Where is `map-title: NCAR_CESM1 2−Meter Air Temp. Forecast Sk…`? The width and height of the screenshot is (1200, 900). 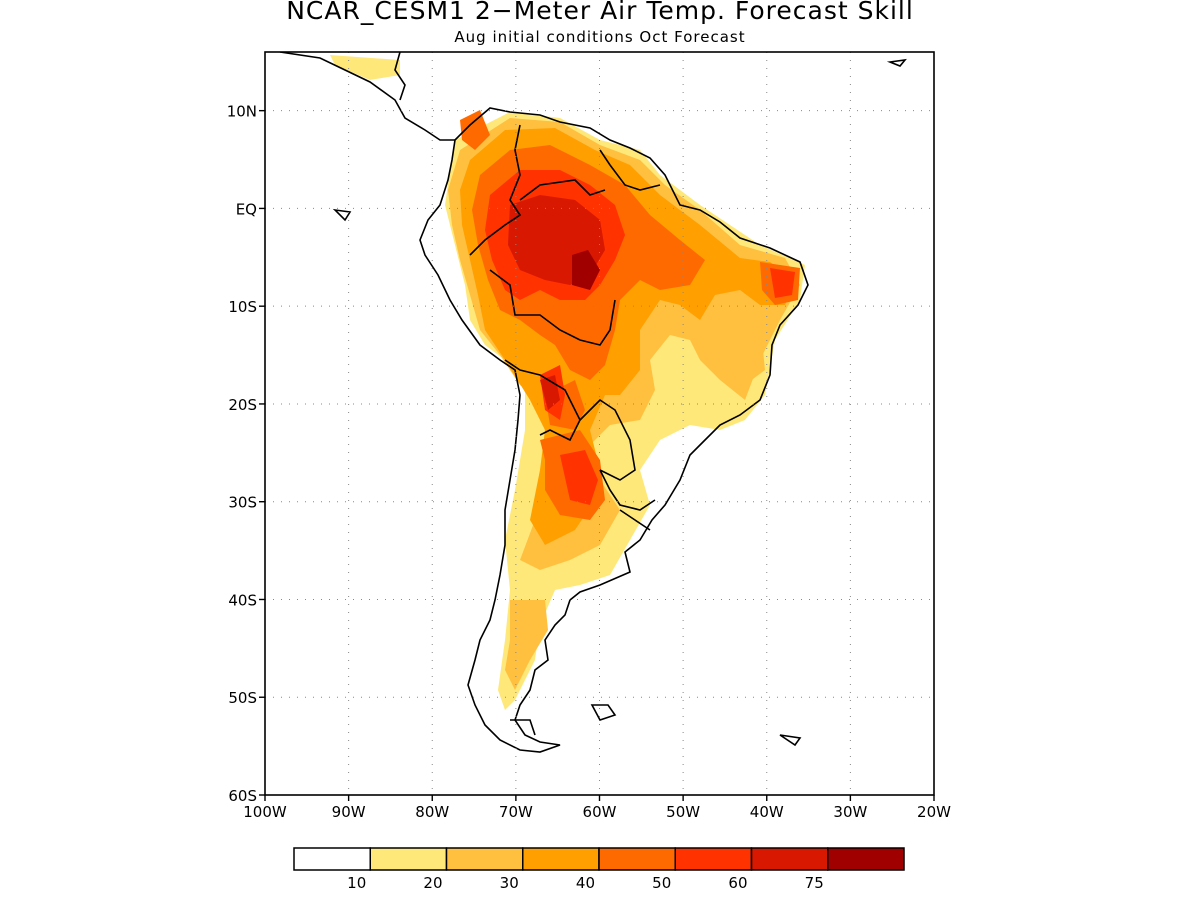 map-title: NCAR_CESM1 2−Meter Air Temp. Forecast Sk… is located at coordinates (600, 12).